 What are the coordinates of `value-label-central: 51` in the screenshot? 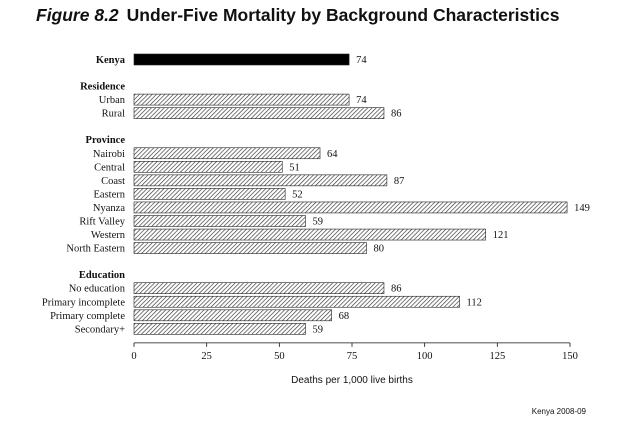 It's located at (294, 167).